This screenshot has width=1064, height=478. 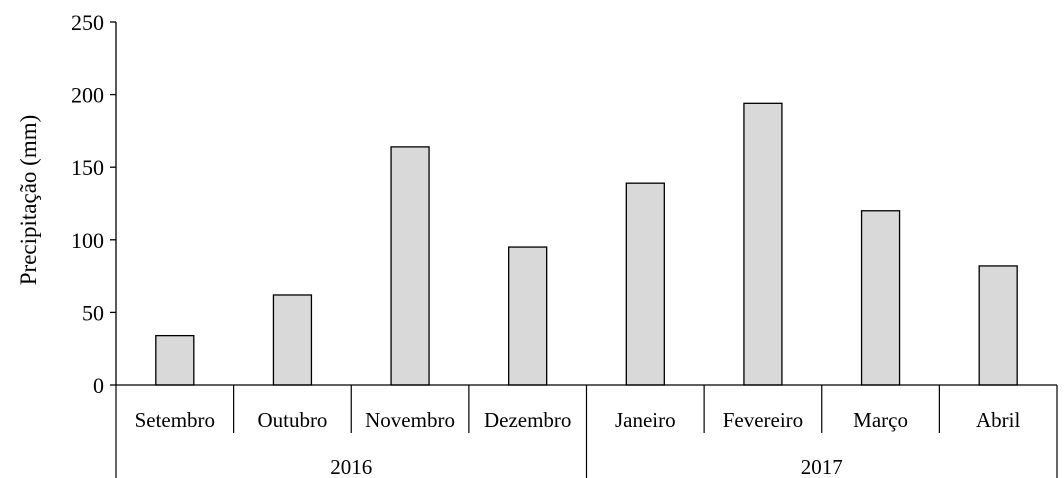 I want to click on bar-abril, so click(x=998, y=325).